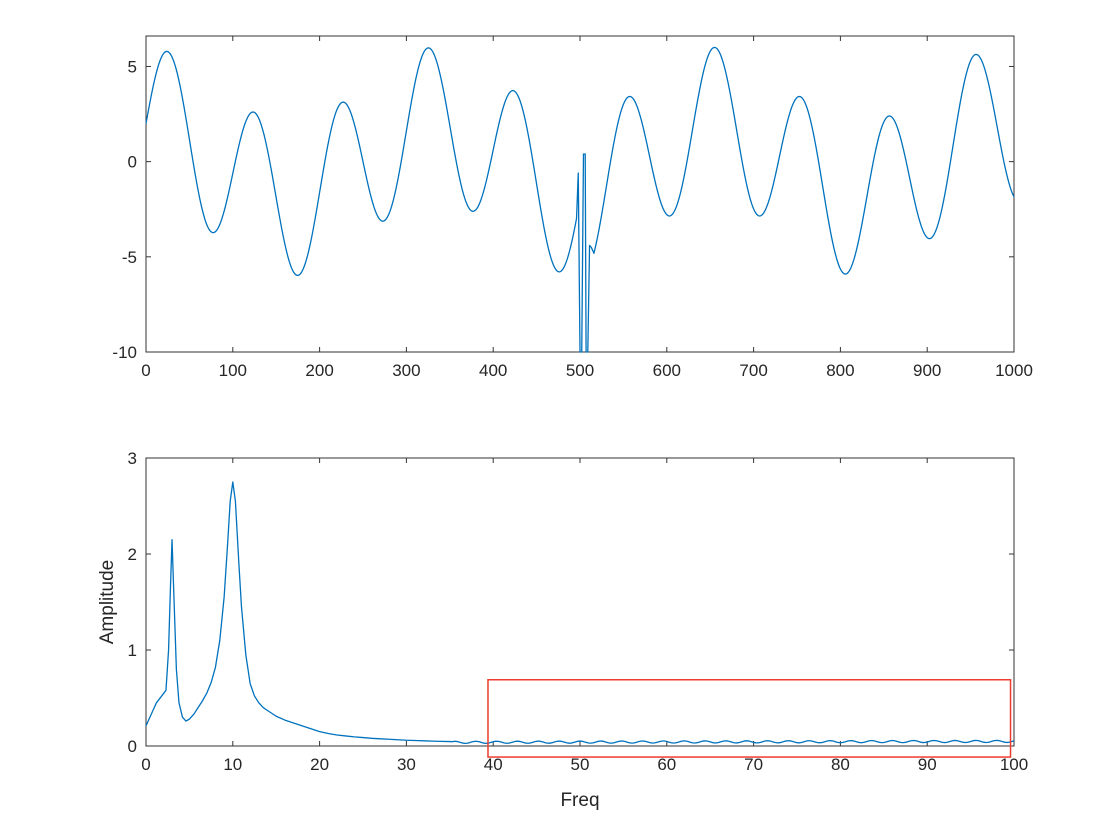  I want to click on x-tick-label: 90, so click(927, 764).